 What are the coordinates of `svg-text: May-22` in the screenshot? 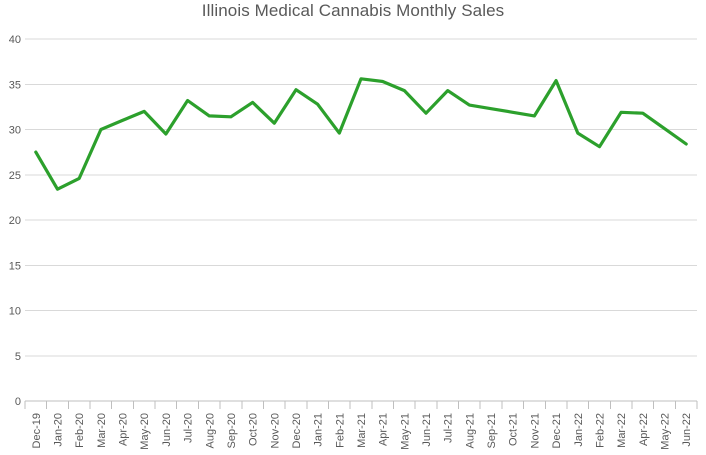 It's located at (666, 431).